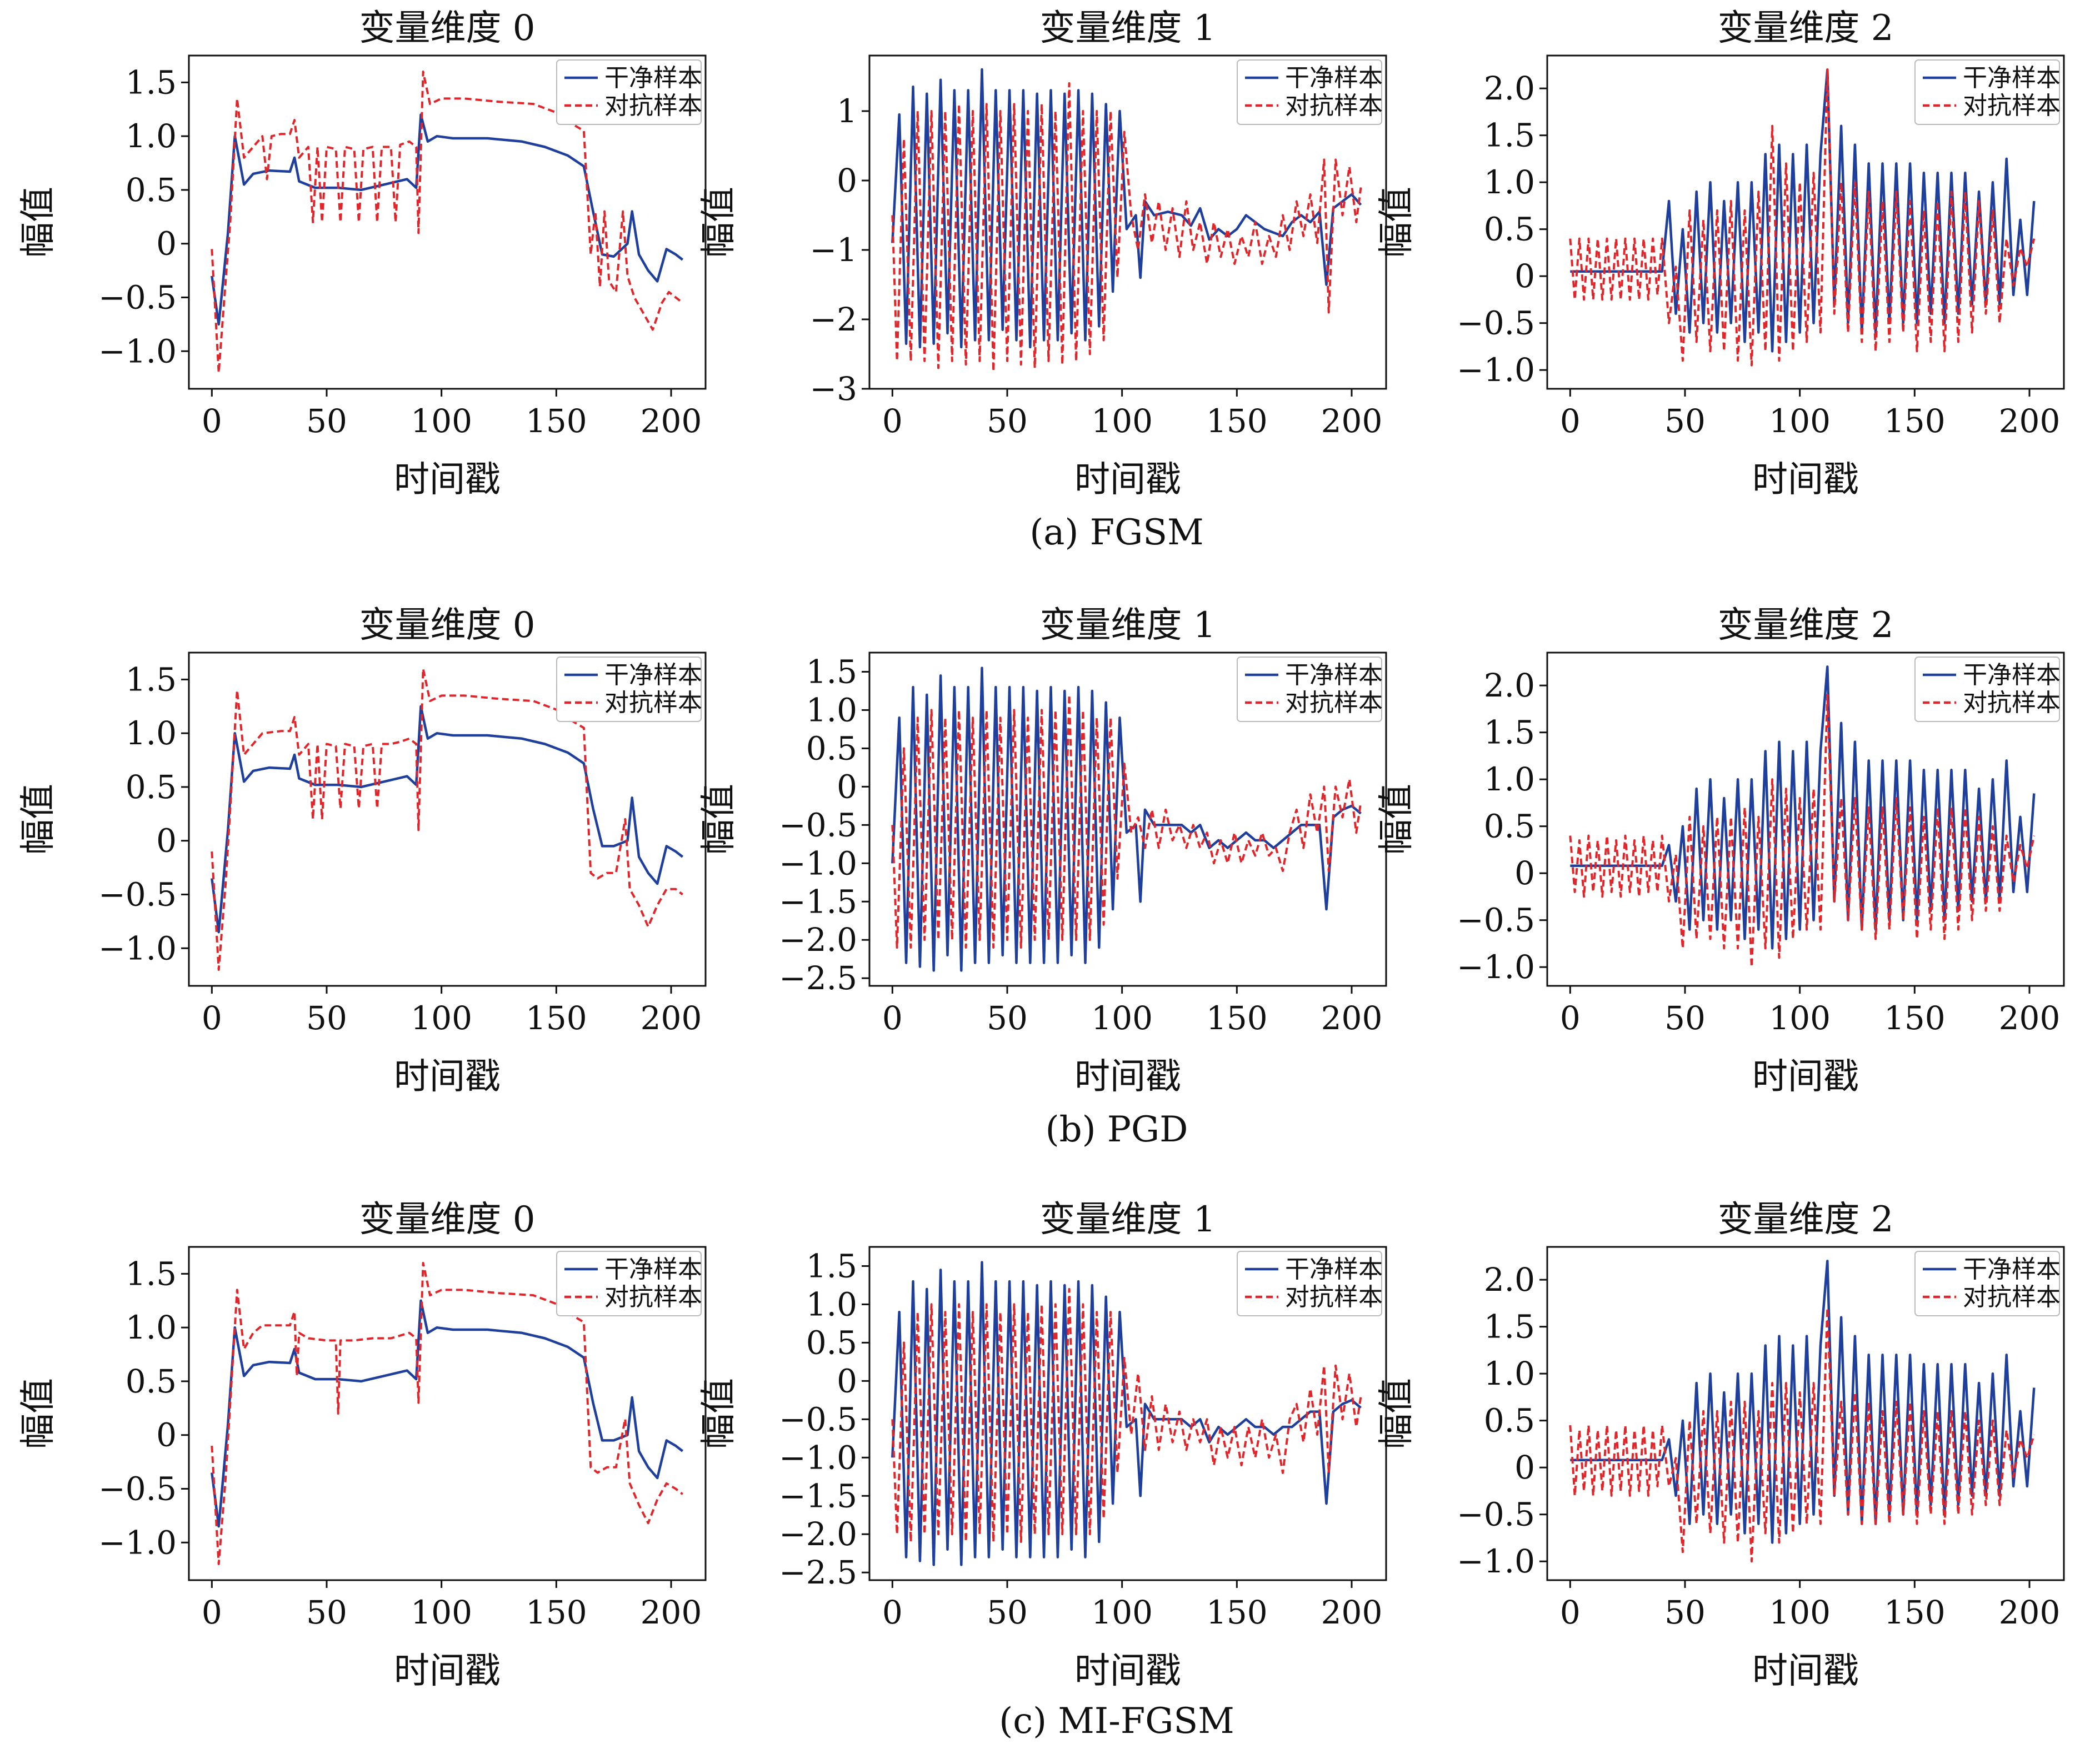 The image size is (2100, 1744). I want to click on caption-c: (c) MI-FGSM, so click(1116, 1721).